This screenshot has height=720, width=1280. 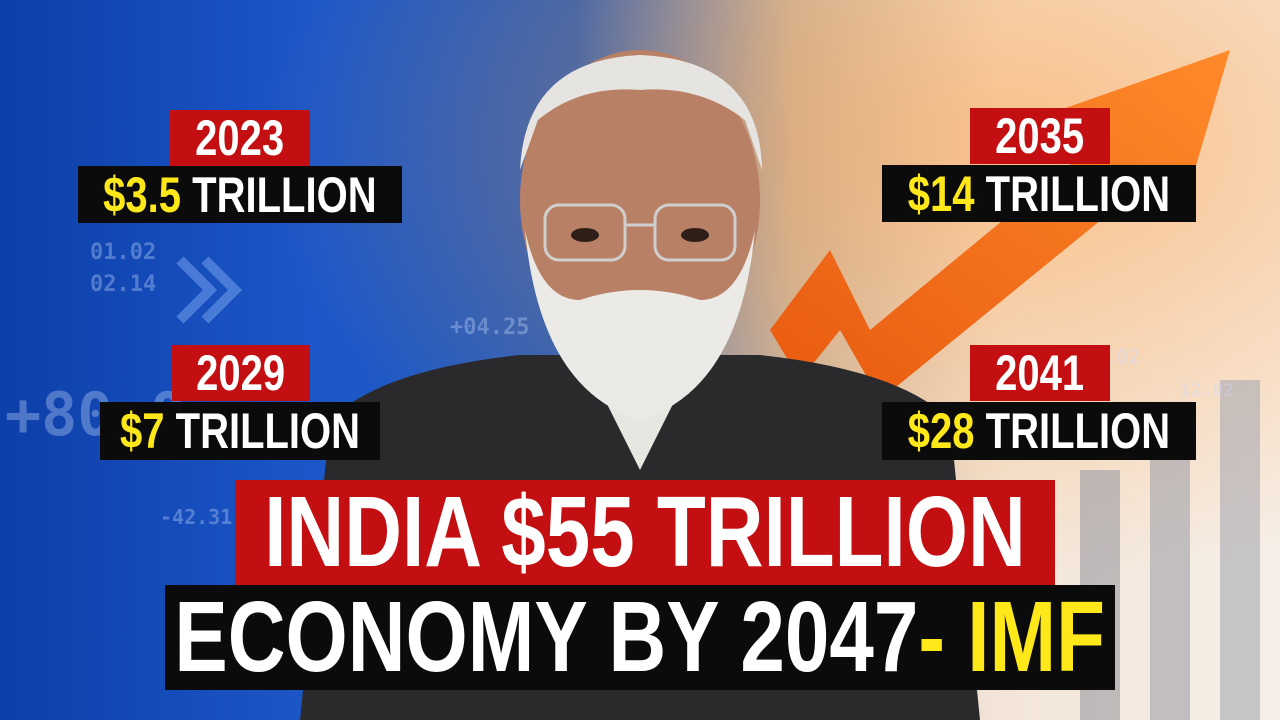 I want to click on label-text: 2029, so click(x=241, y=373).